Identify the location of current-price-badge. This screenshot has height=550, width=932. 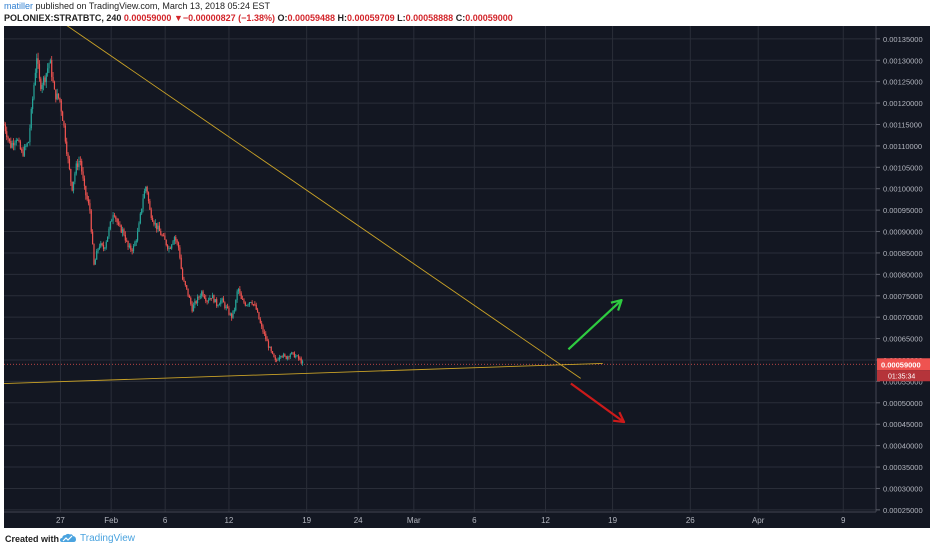
(903, 364).